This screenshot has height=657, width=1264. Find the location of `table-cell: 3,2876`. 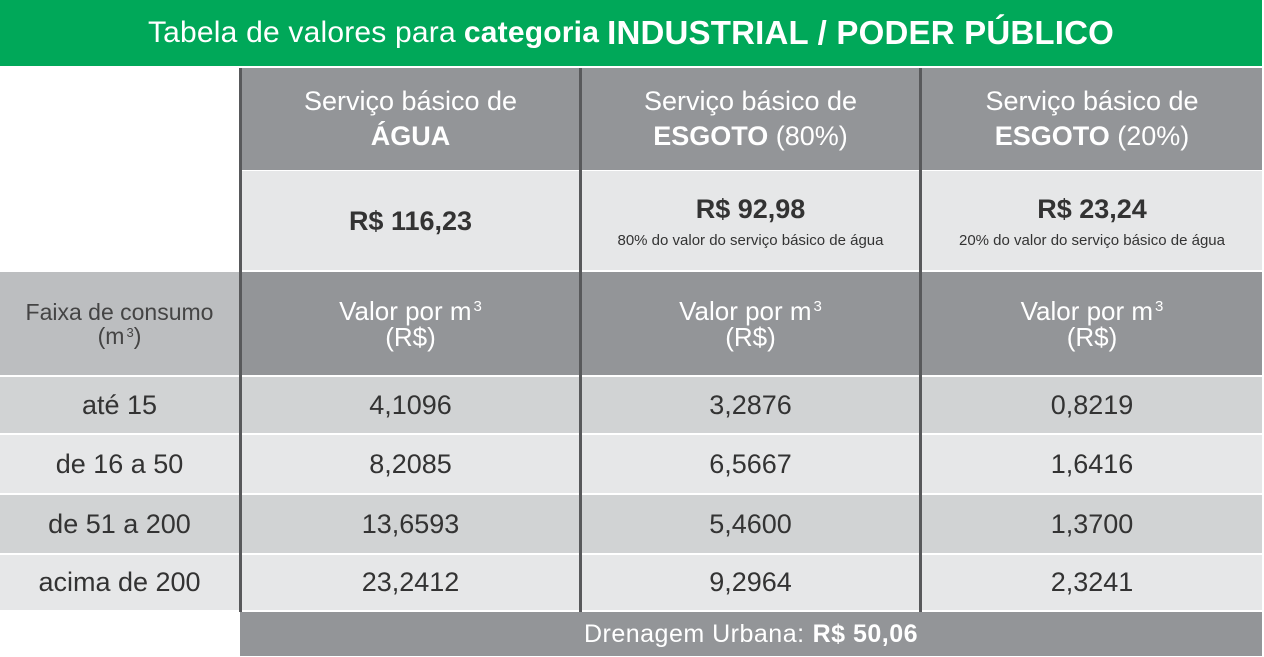

table-cell: 3,2876 is located at coordinates (750, 405).